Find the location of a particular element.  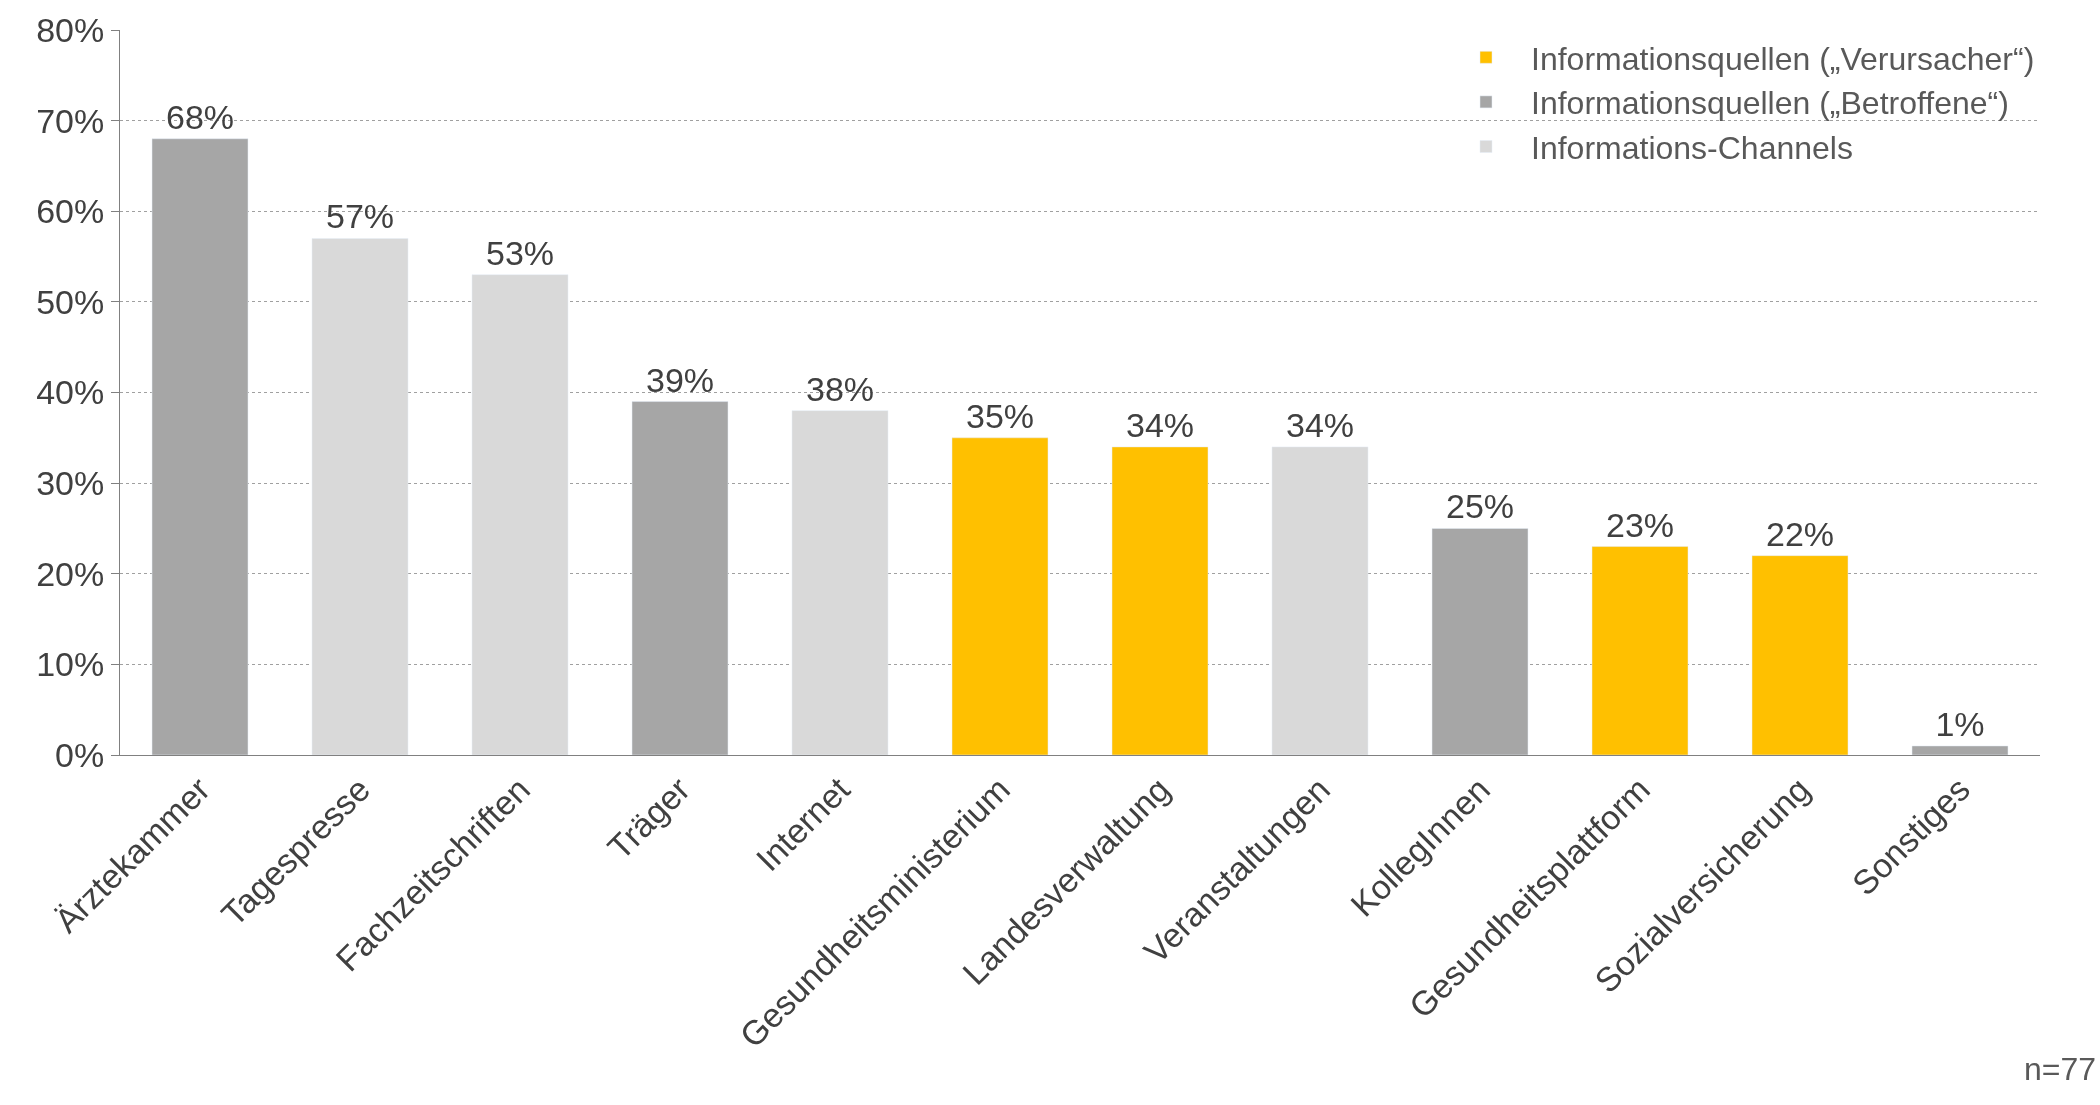

data-label: 38% is located at coordinates (840, 388).